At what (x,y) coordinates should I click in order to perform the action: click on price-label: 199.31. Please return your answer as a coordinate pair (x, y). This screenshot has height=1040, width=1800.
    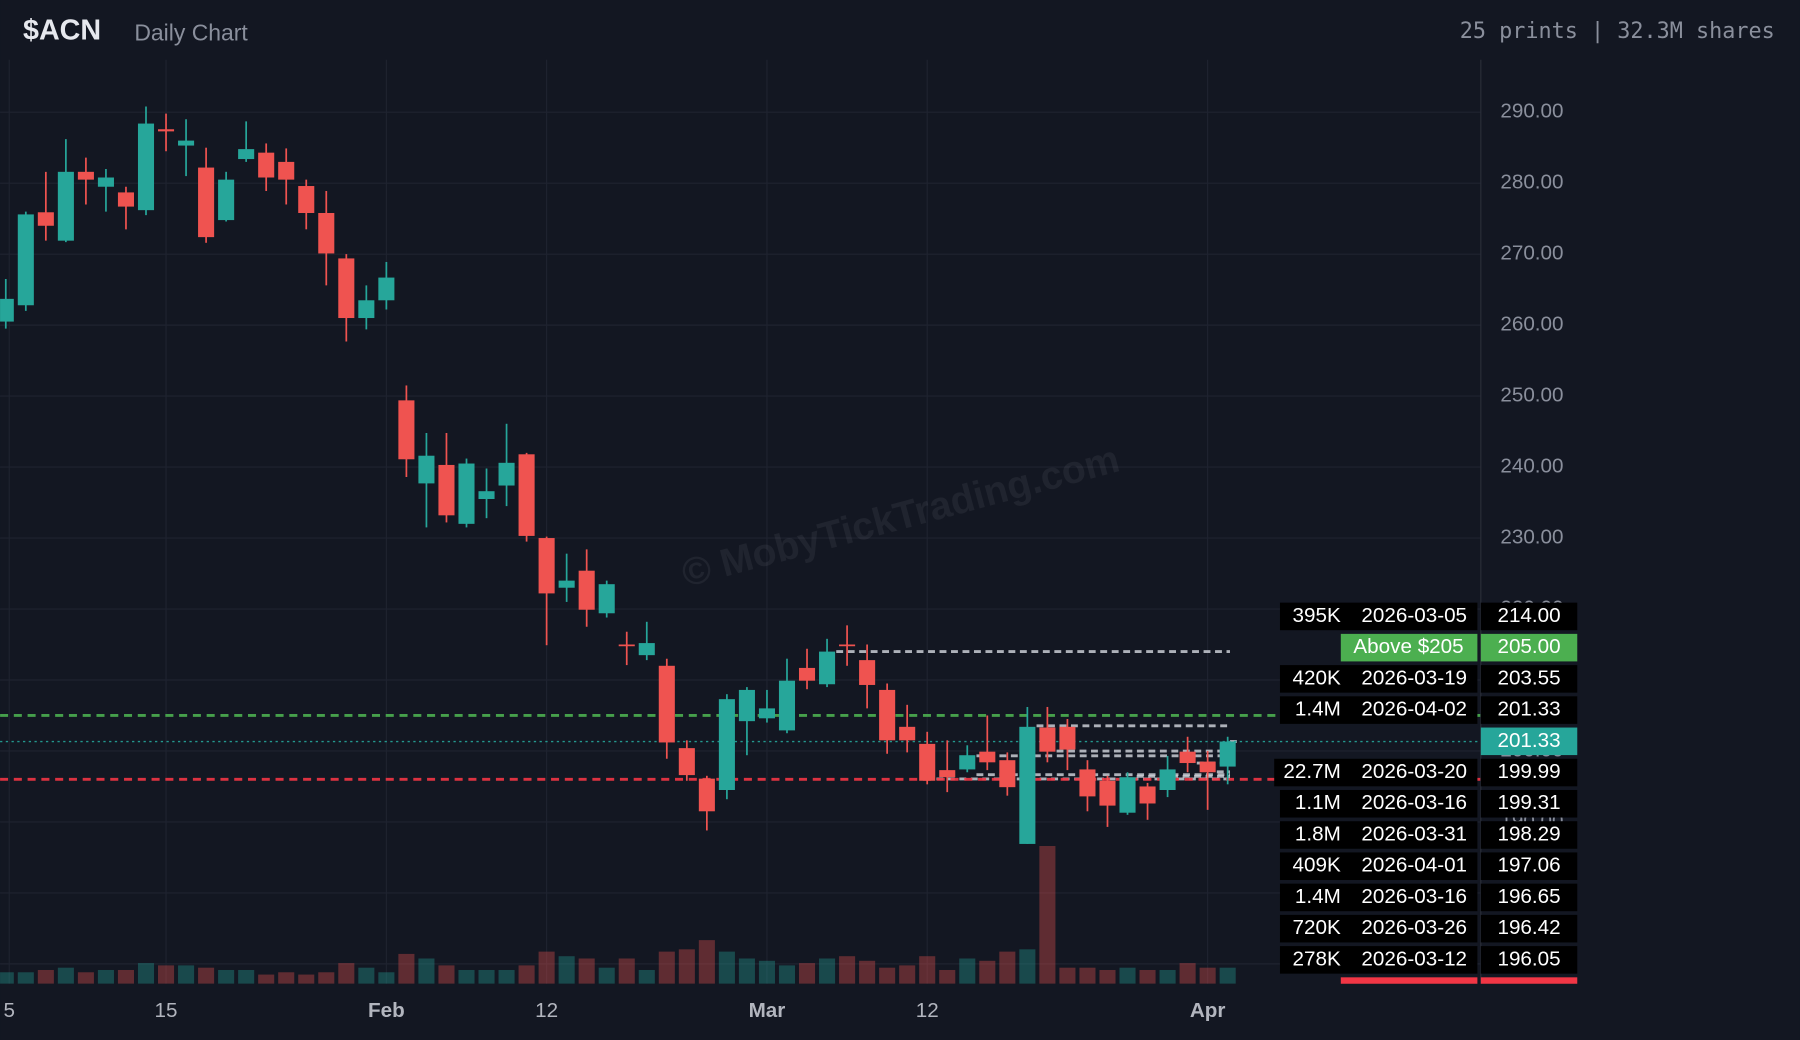
    Looking at the image, I should click on (1528, 802).